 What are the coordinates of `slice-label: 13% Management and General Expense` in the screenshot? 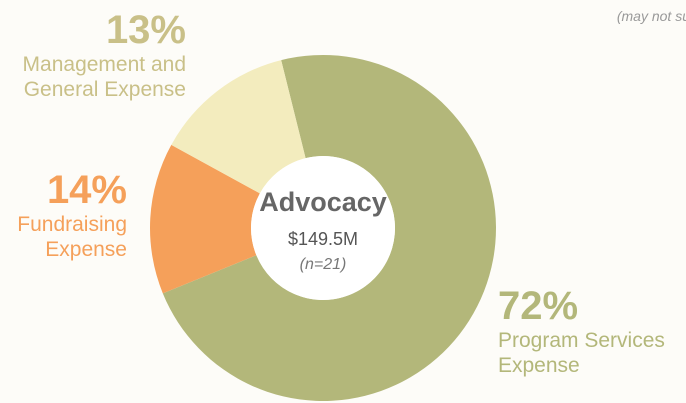 It's located at (93, 55).